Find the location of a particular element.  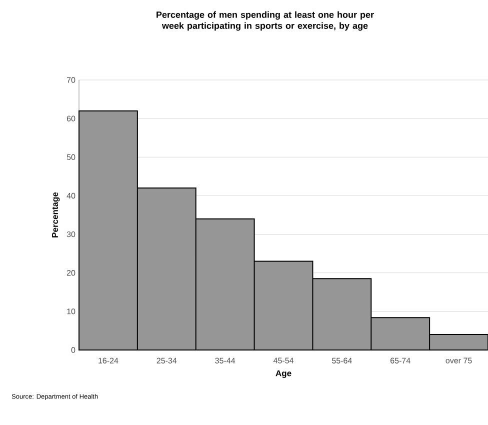

y-tick-label: 10 is located at coordinates (71, 311).